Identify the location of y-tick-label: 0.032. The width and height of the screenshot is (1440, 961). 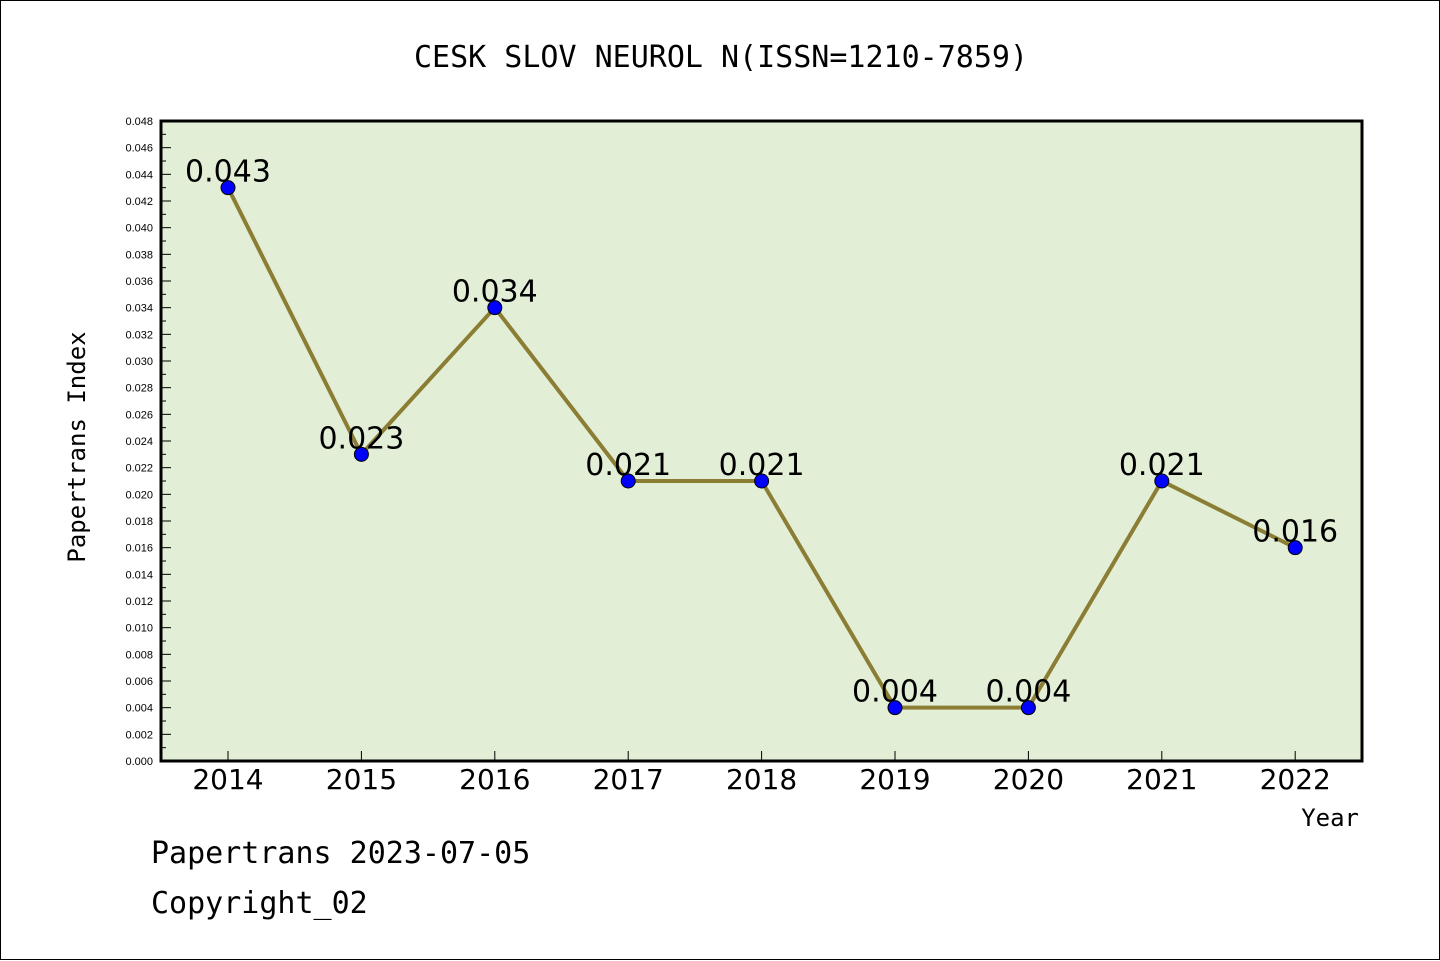
(139, 335).